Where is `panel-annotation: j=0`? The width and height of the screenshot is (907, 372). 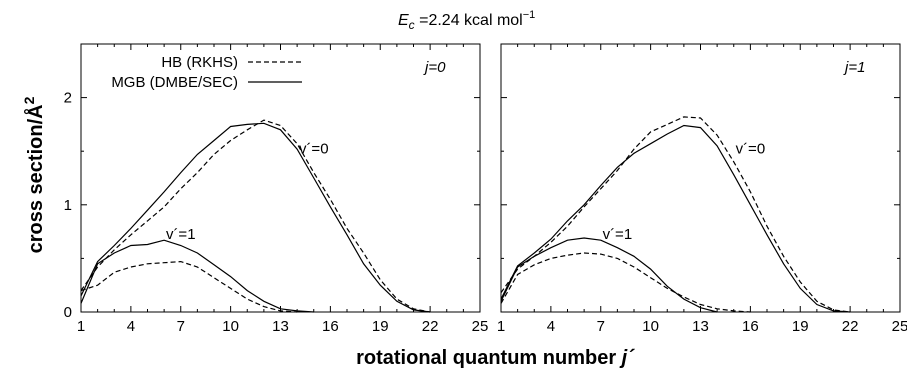
panel-annotation: j=0 is located at coordinates (434, 67).